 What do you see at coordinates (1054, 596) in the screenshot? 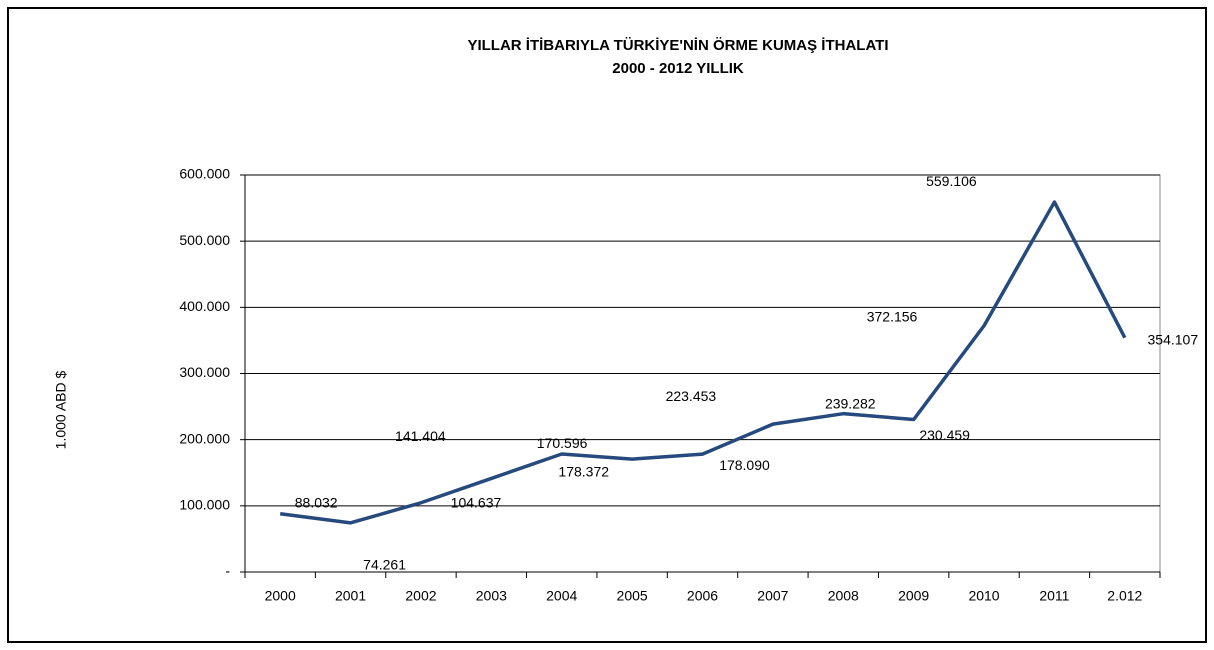
I see `x-tick-label: 2011` at bounding box center [1054, 596].